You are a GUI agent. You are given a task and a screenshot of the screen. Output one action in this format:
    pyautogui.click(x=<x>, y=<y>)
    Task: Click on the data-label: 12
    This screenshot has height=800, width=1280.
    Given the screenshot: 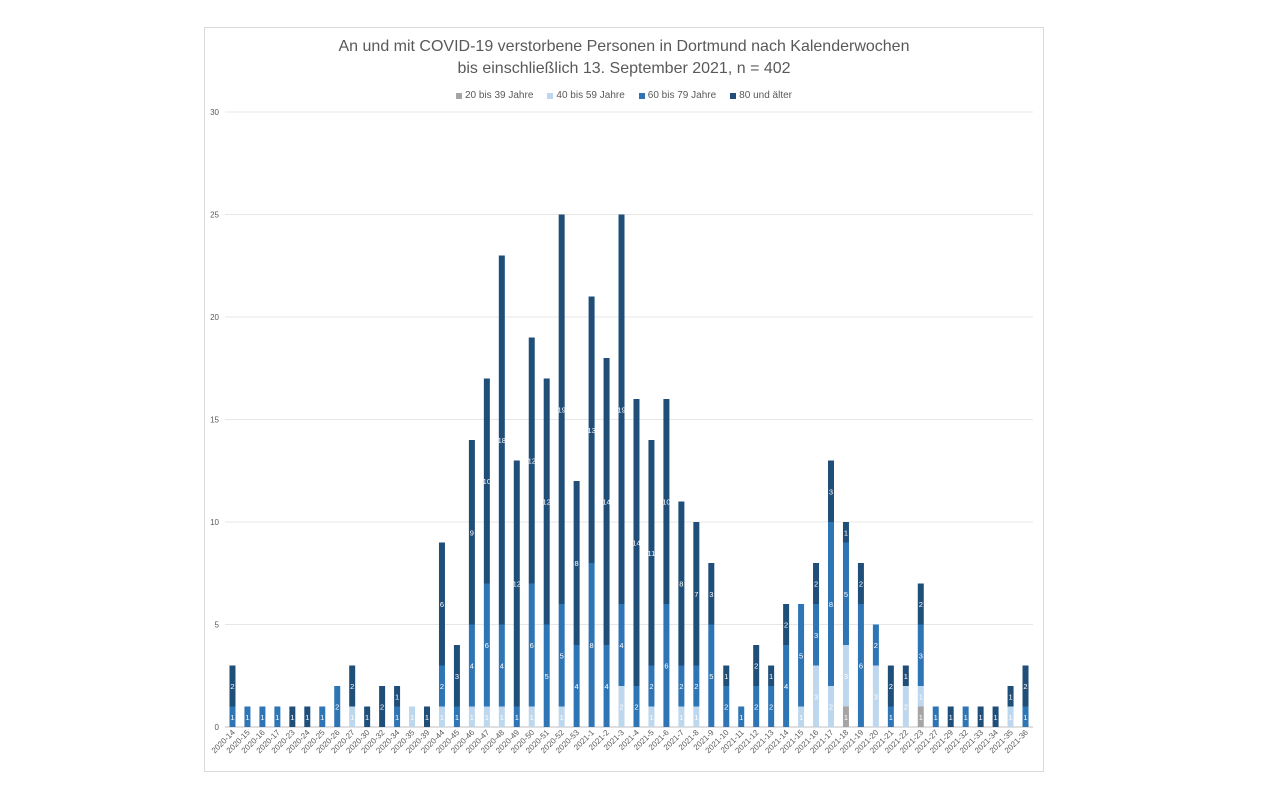 What is the action you would take?
    pyautogui.click(x=547, y=502)
    